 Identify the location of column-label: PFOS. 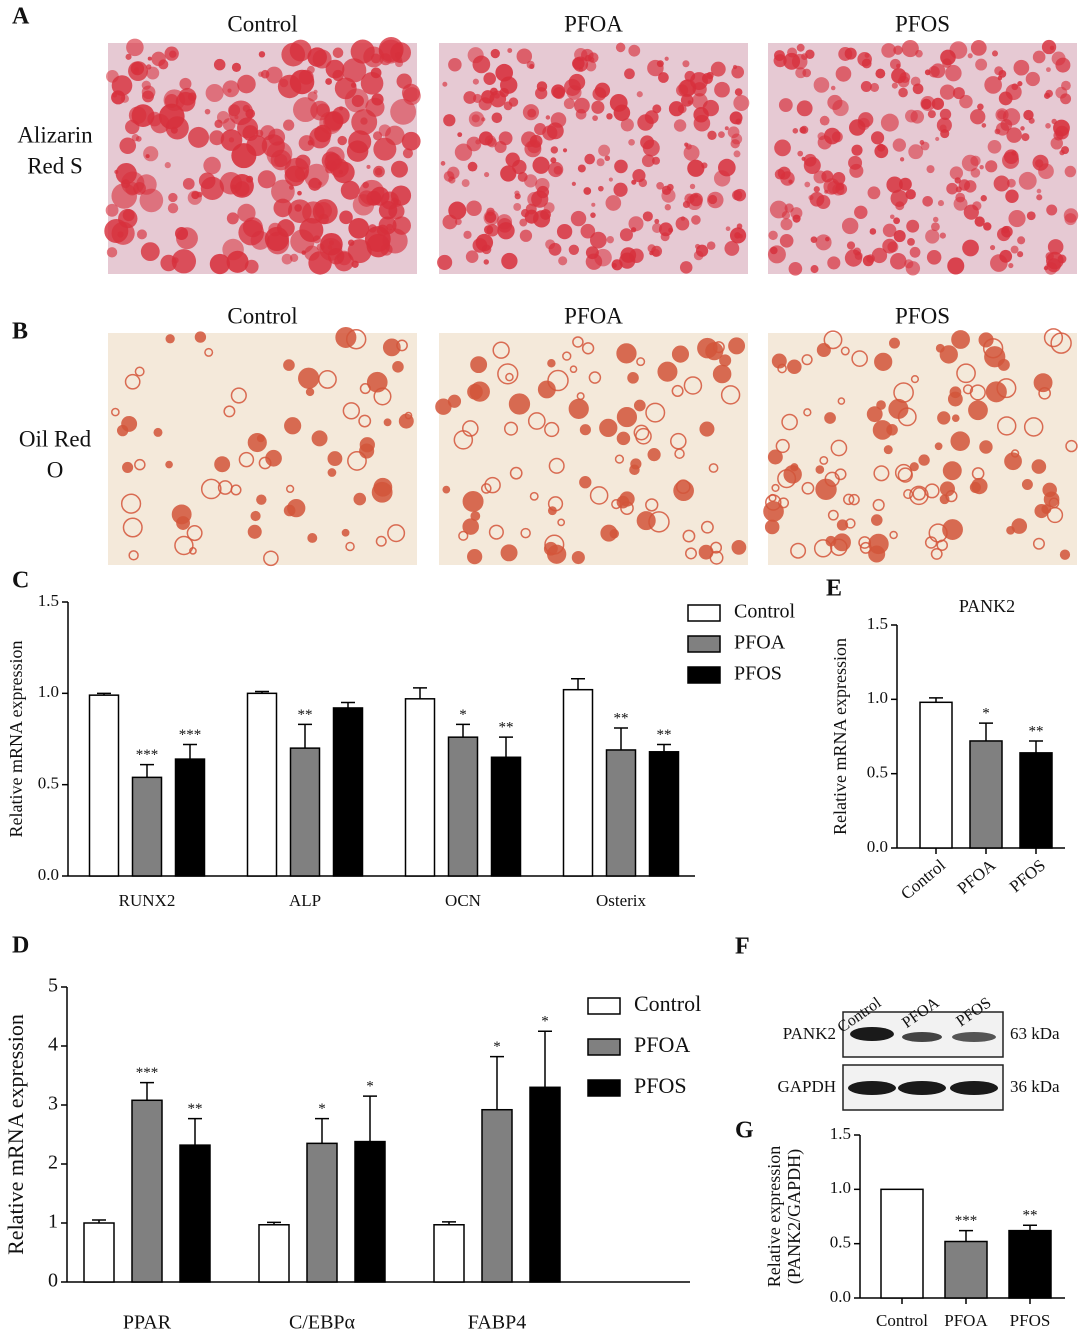
(922, 23).